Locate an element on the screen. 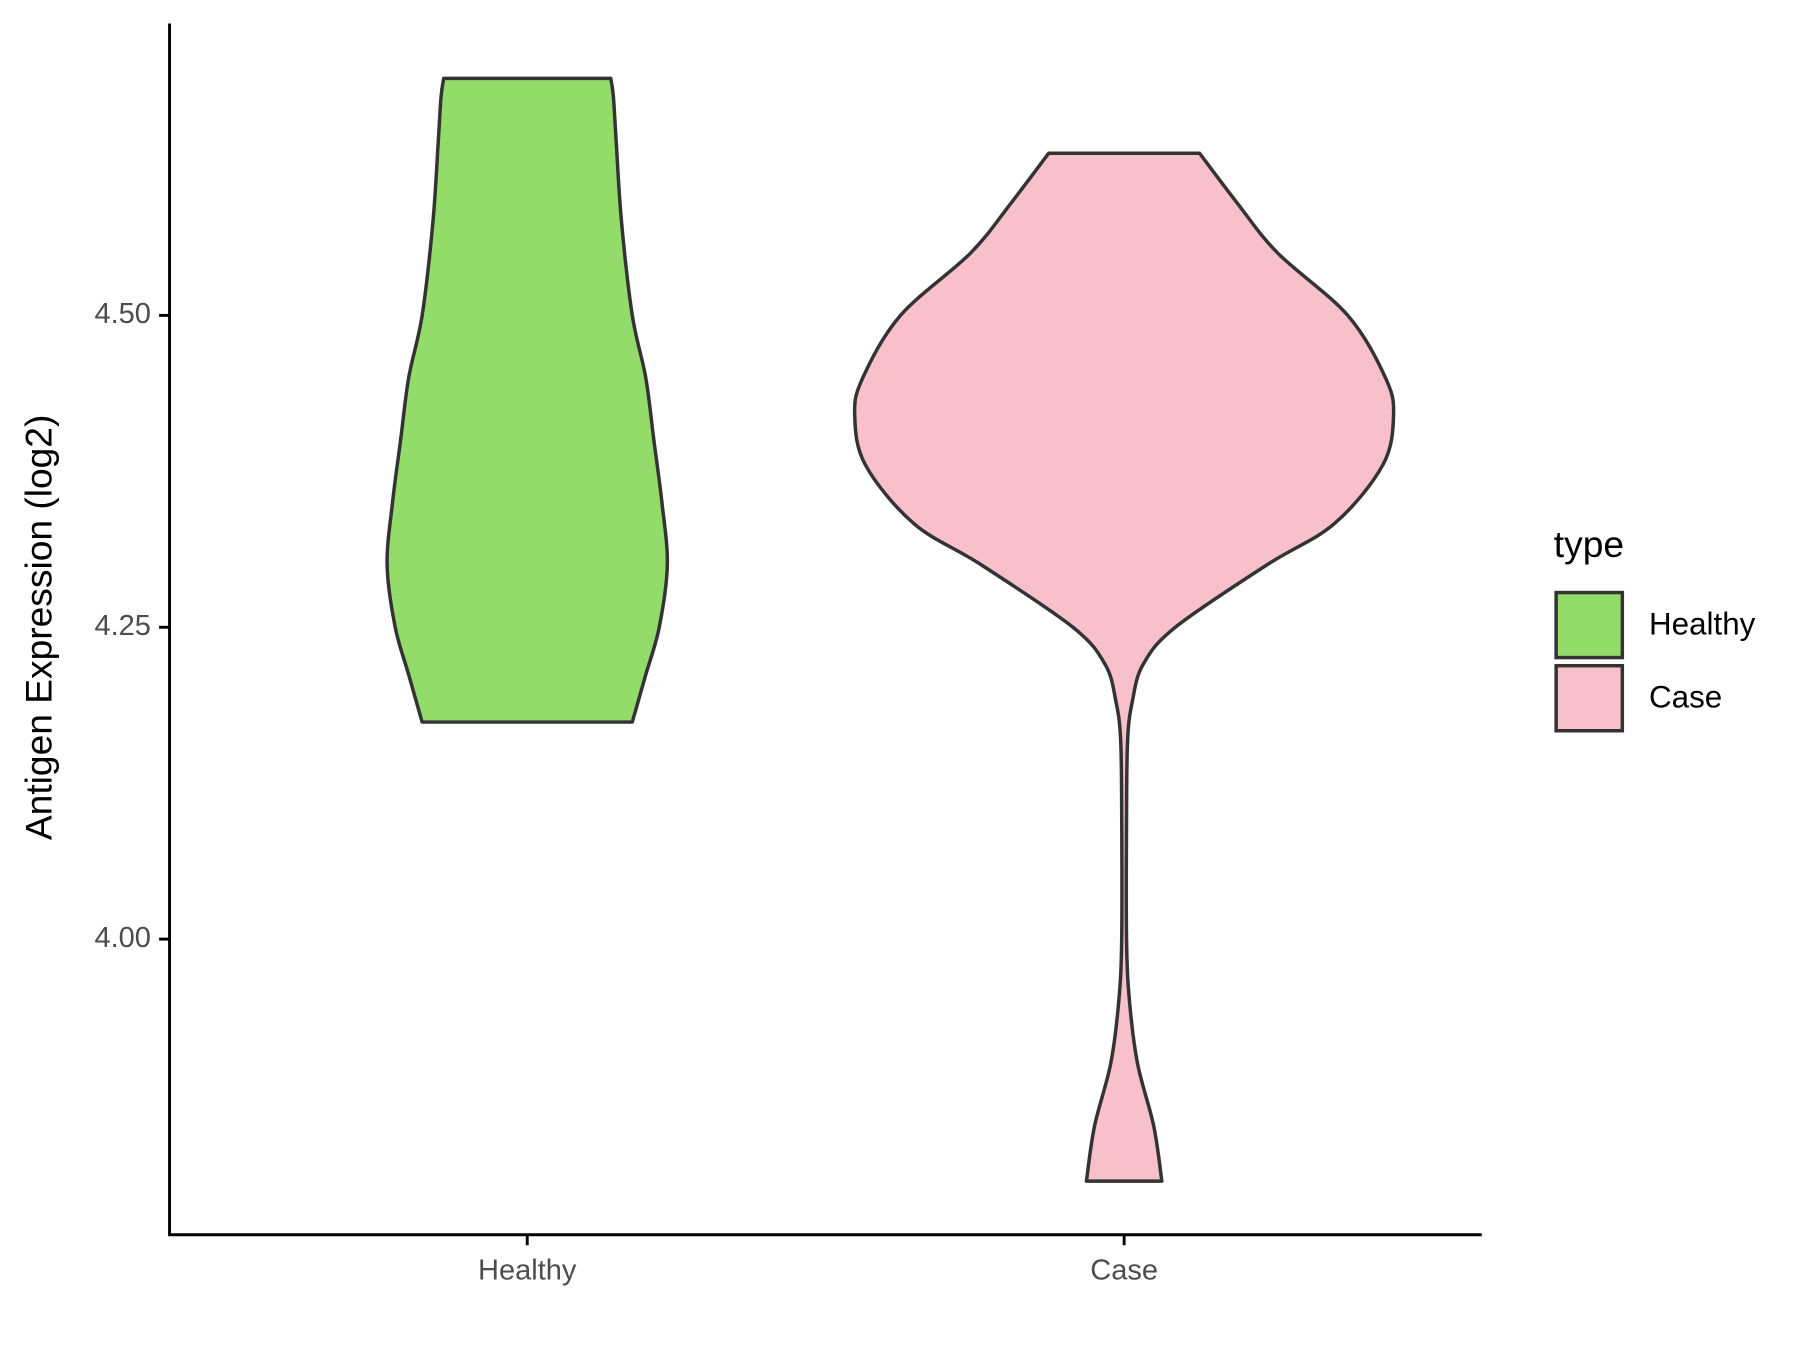 This screenshot has width=1800, height=1350. legend-label: Case is located at coordinates (1685, 697).